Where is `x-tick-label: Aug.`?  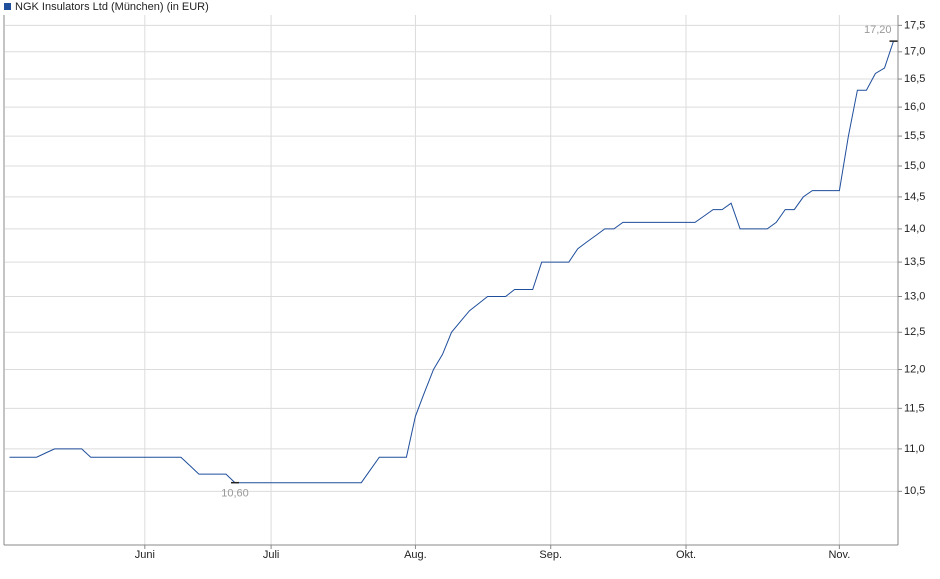
x-tick-label: Aug. is located at coordinates (415, 555).